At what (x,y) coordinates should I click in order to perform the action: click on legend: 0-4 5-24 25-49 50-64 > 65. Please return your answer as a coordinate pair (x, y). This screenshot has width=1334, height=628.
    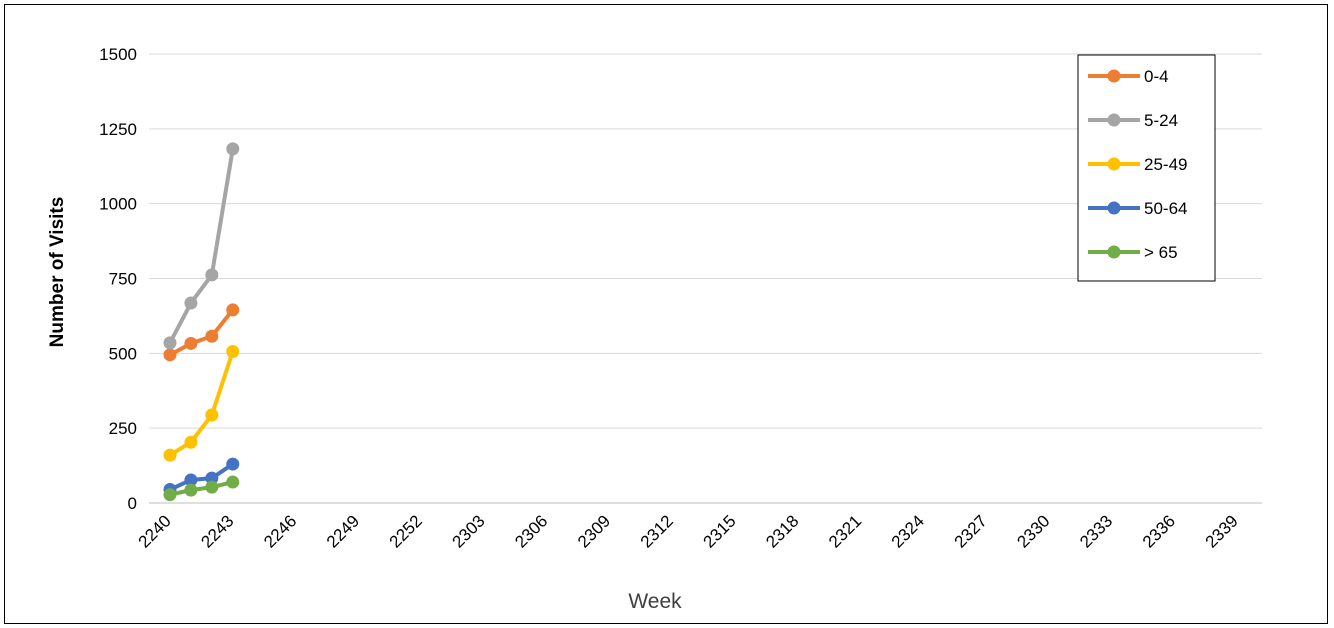
    Looking at the image, I should click on (1146, 168).